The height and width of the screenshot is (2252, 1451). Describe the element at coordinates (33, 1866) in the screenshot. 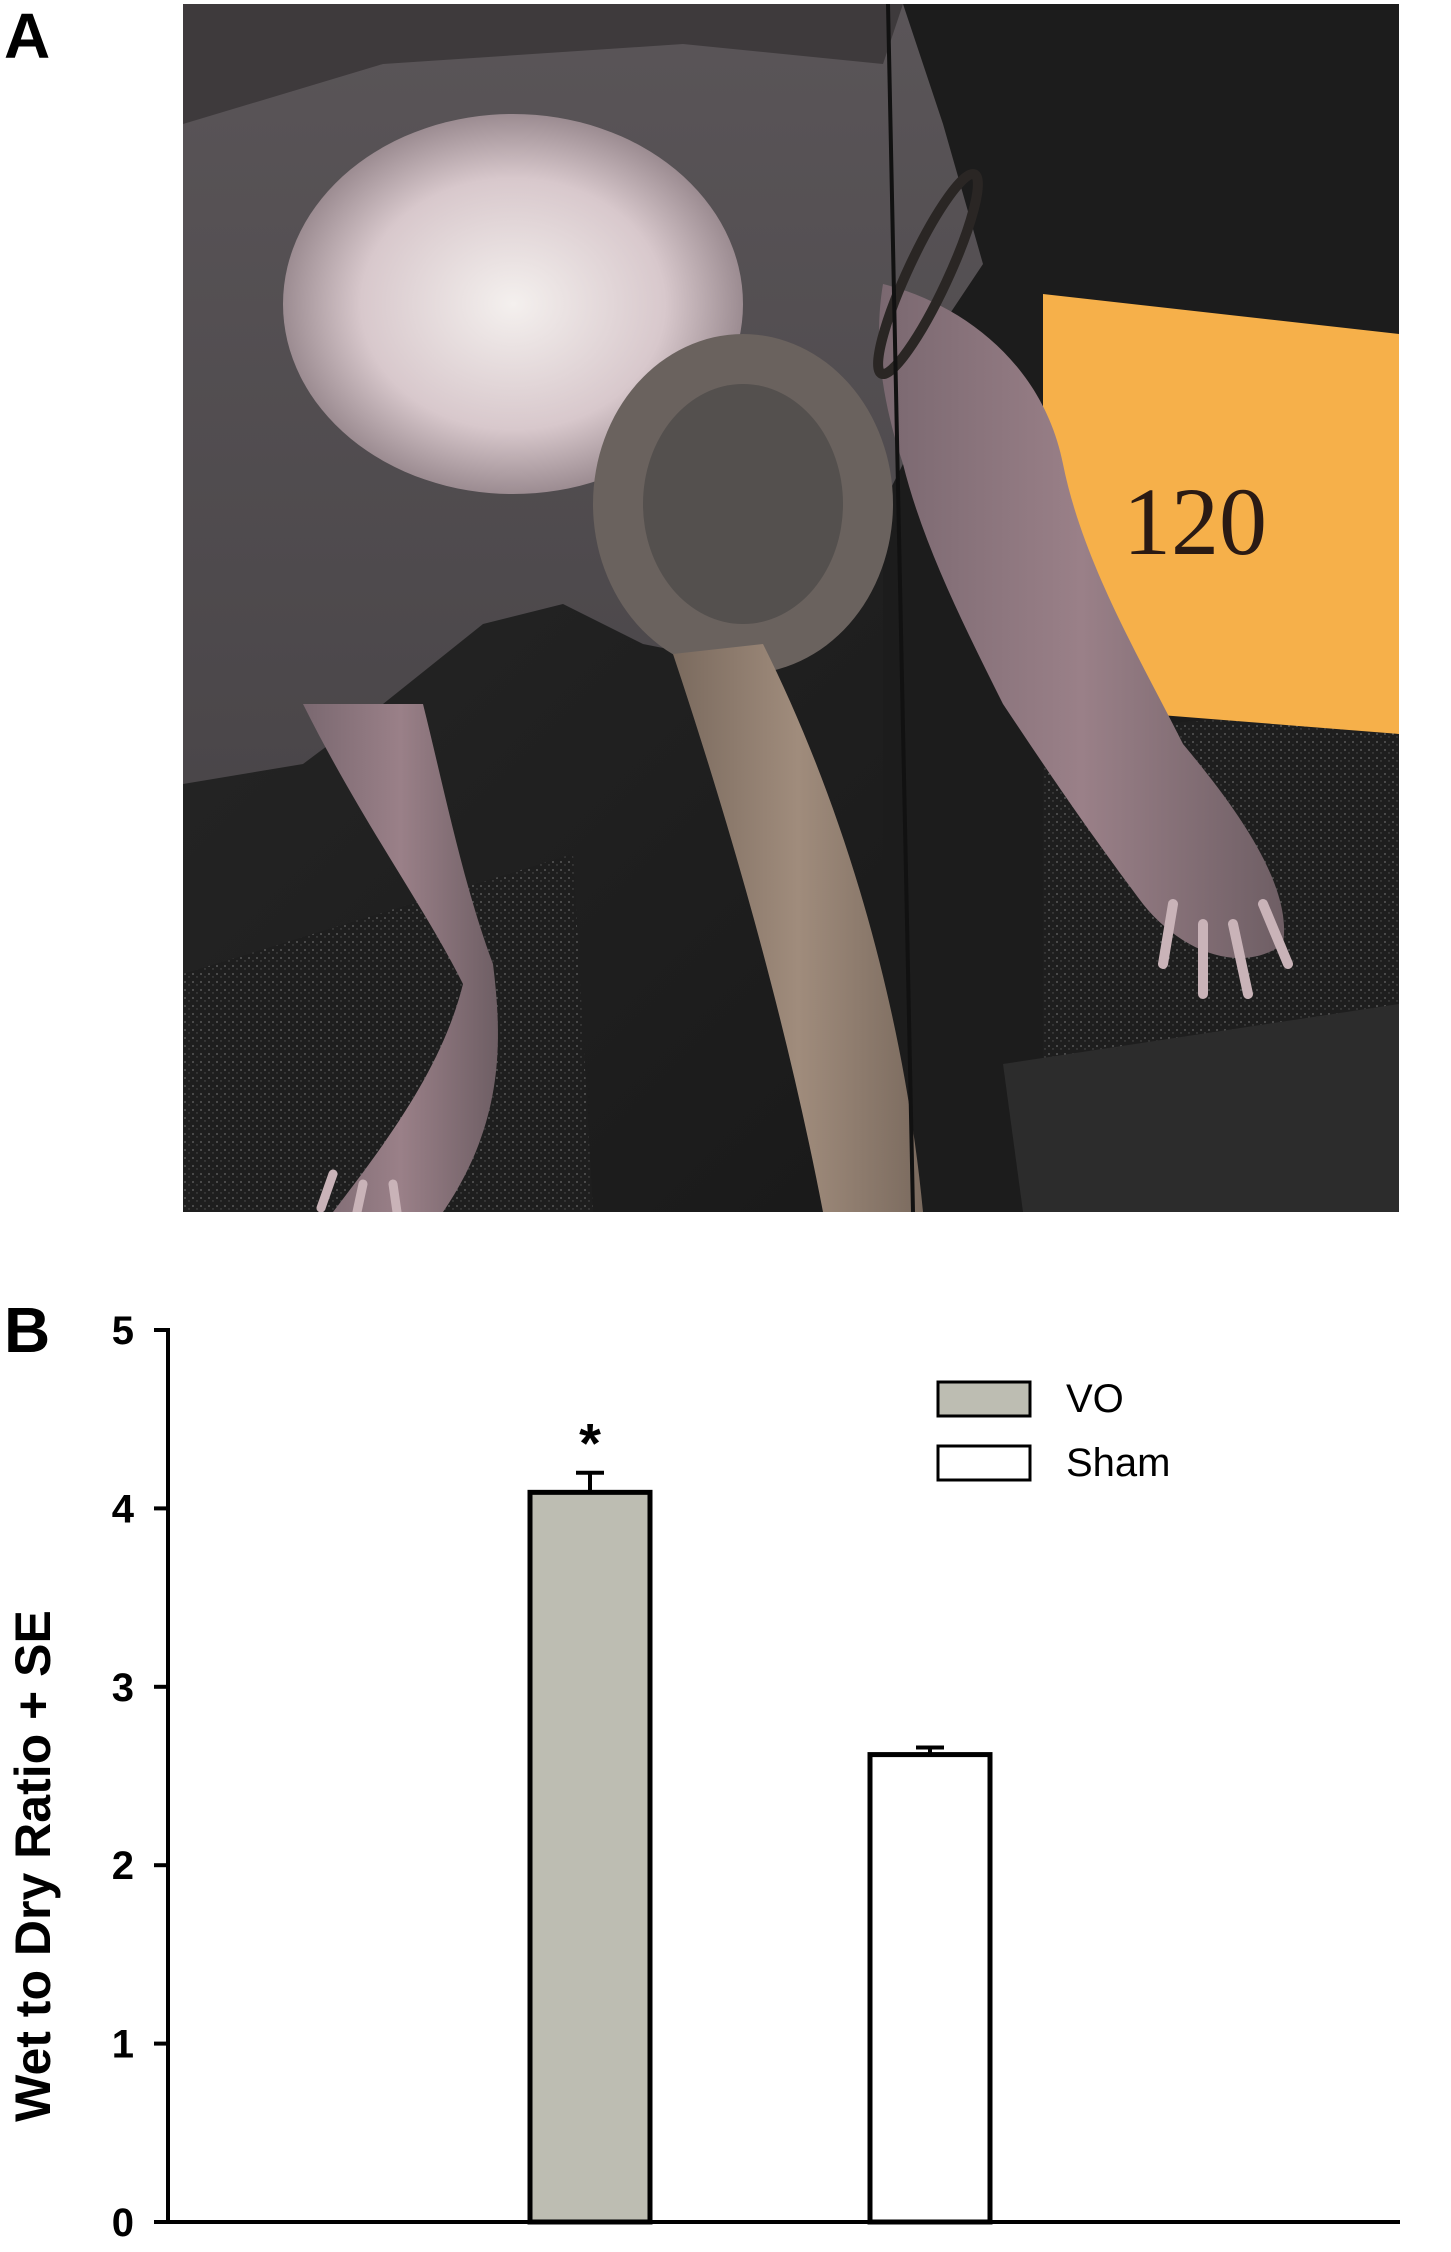

I see `y-axis-label: Wet to Dry Ratio + SE` at that location.